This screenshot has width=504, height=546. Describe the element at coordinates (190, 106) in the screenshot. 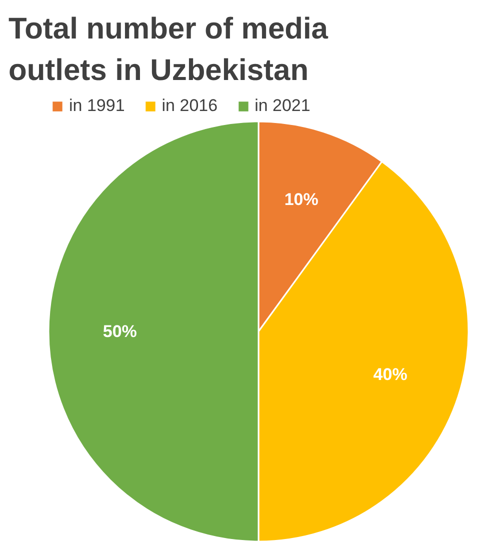

I see `legend-label: in 2016` at that location.